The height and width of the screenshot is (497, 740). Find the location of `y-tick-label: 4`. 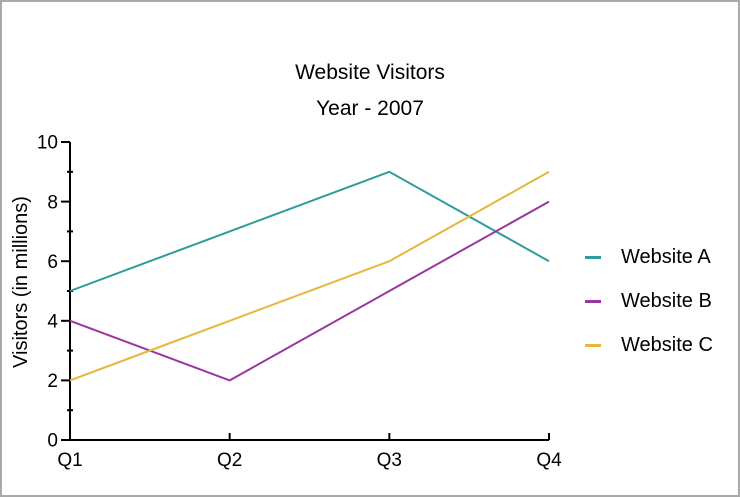

y-tick-label: 4 is located at coordinates (52, 321).